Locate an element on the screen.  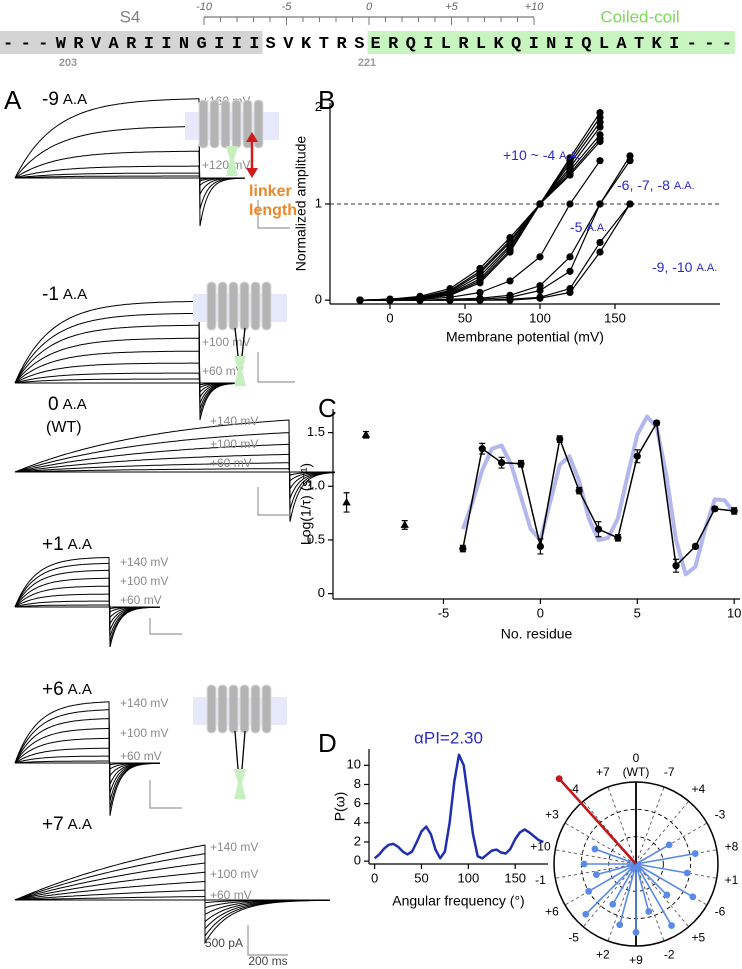
sequence-segment: ---WRVARIINGIII is located at coordinates (131, 44).